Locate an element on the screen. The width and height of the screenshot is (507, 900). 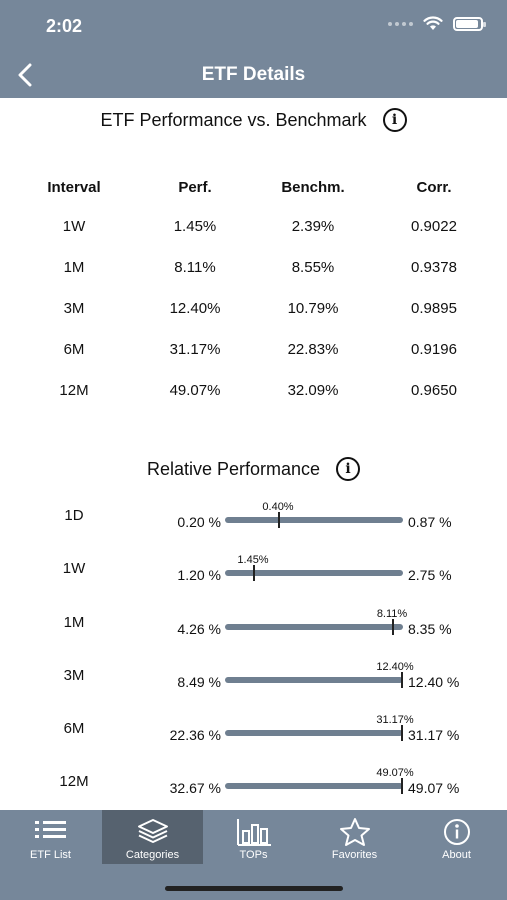
relative-row: 1D 0.20 % 0.40% 0.87 % is located at coordinates (253, 521).